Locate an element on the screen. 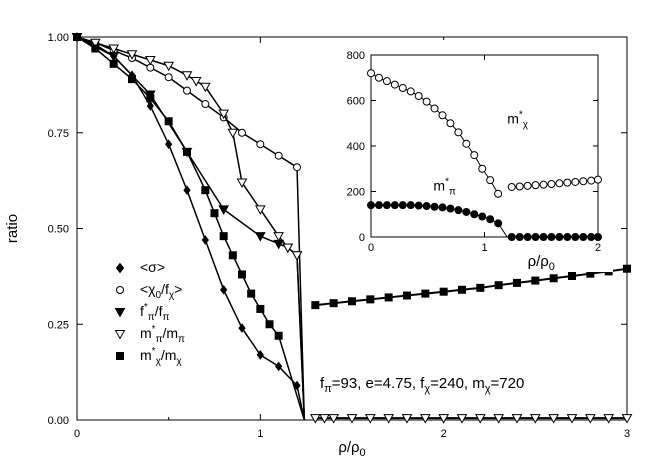 Image resolution: width=654 pixels, height=470 pixels. y-tick-label: 1.00 is located at coordinates (58, 38).